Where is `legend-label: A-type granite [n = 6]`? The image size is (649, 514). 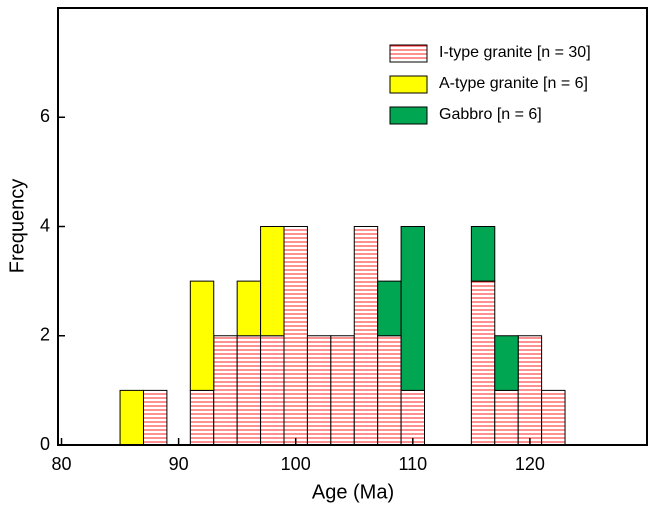
legend-label: A-type granite [n = 6] is located at coordinates (513, 83).